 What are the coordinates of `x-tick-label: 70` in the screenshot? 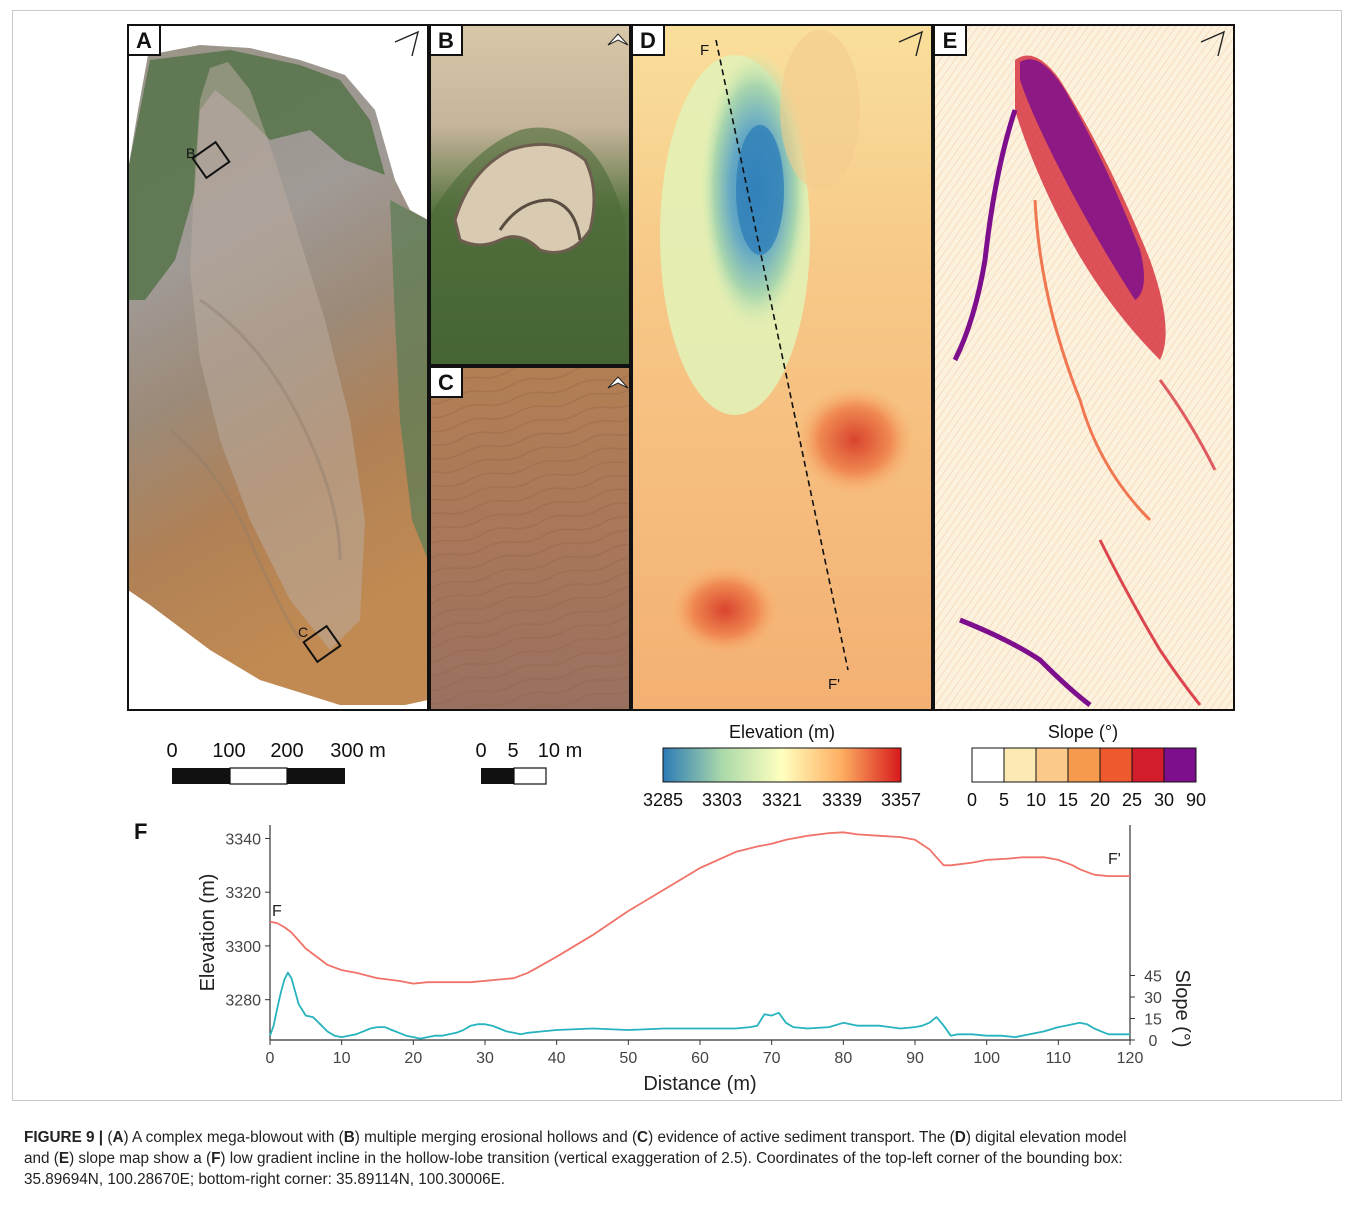 It's located at (772, 1058).